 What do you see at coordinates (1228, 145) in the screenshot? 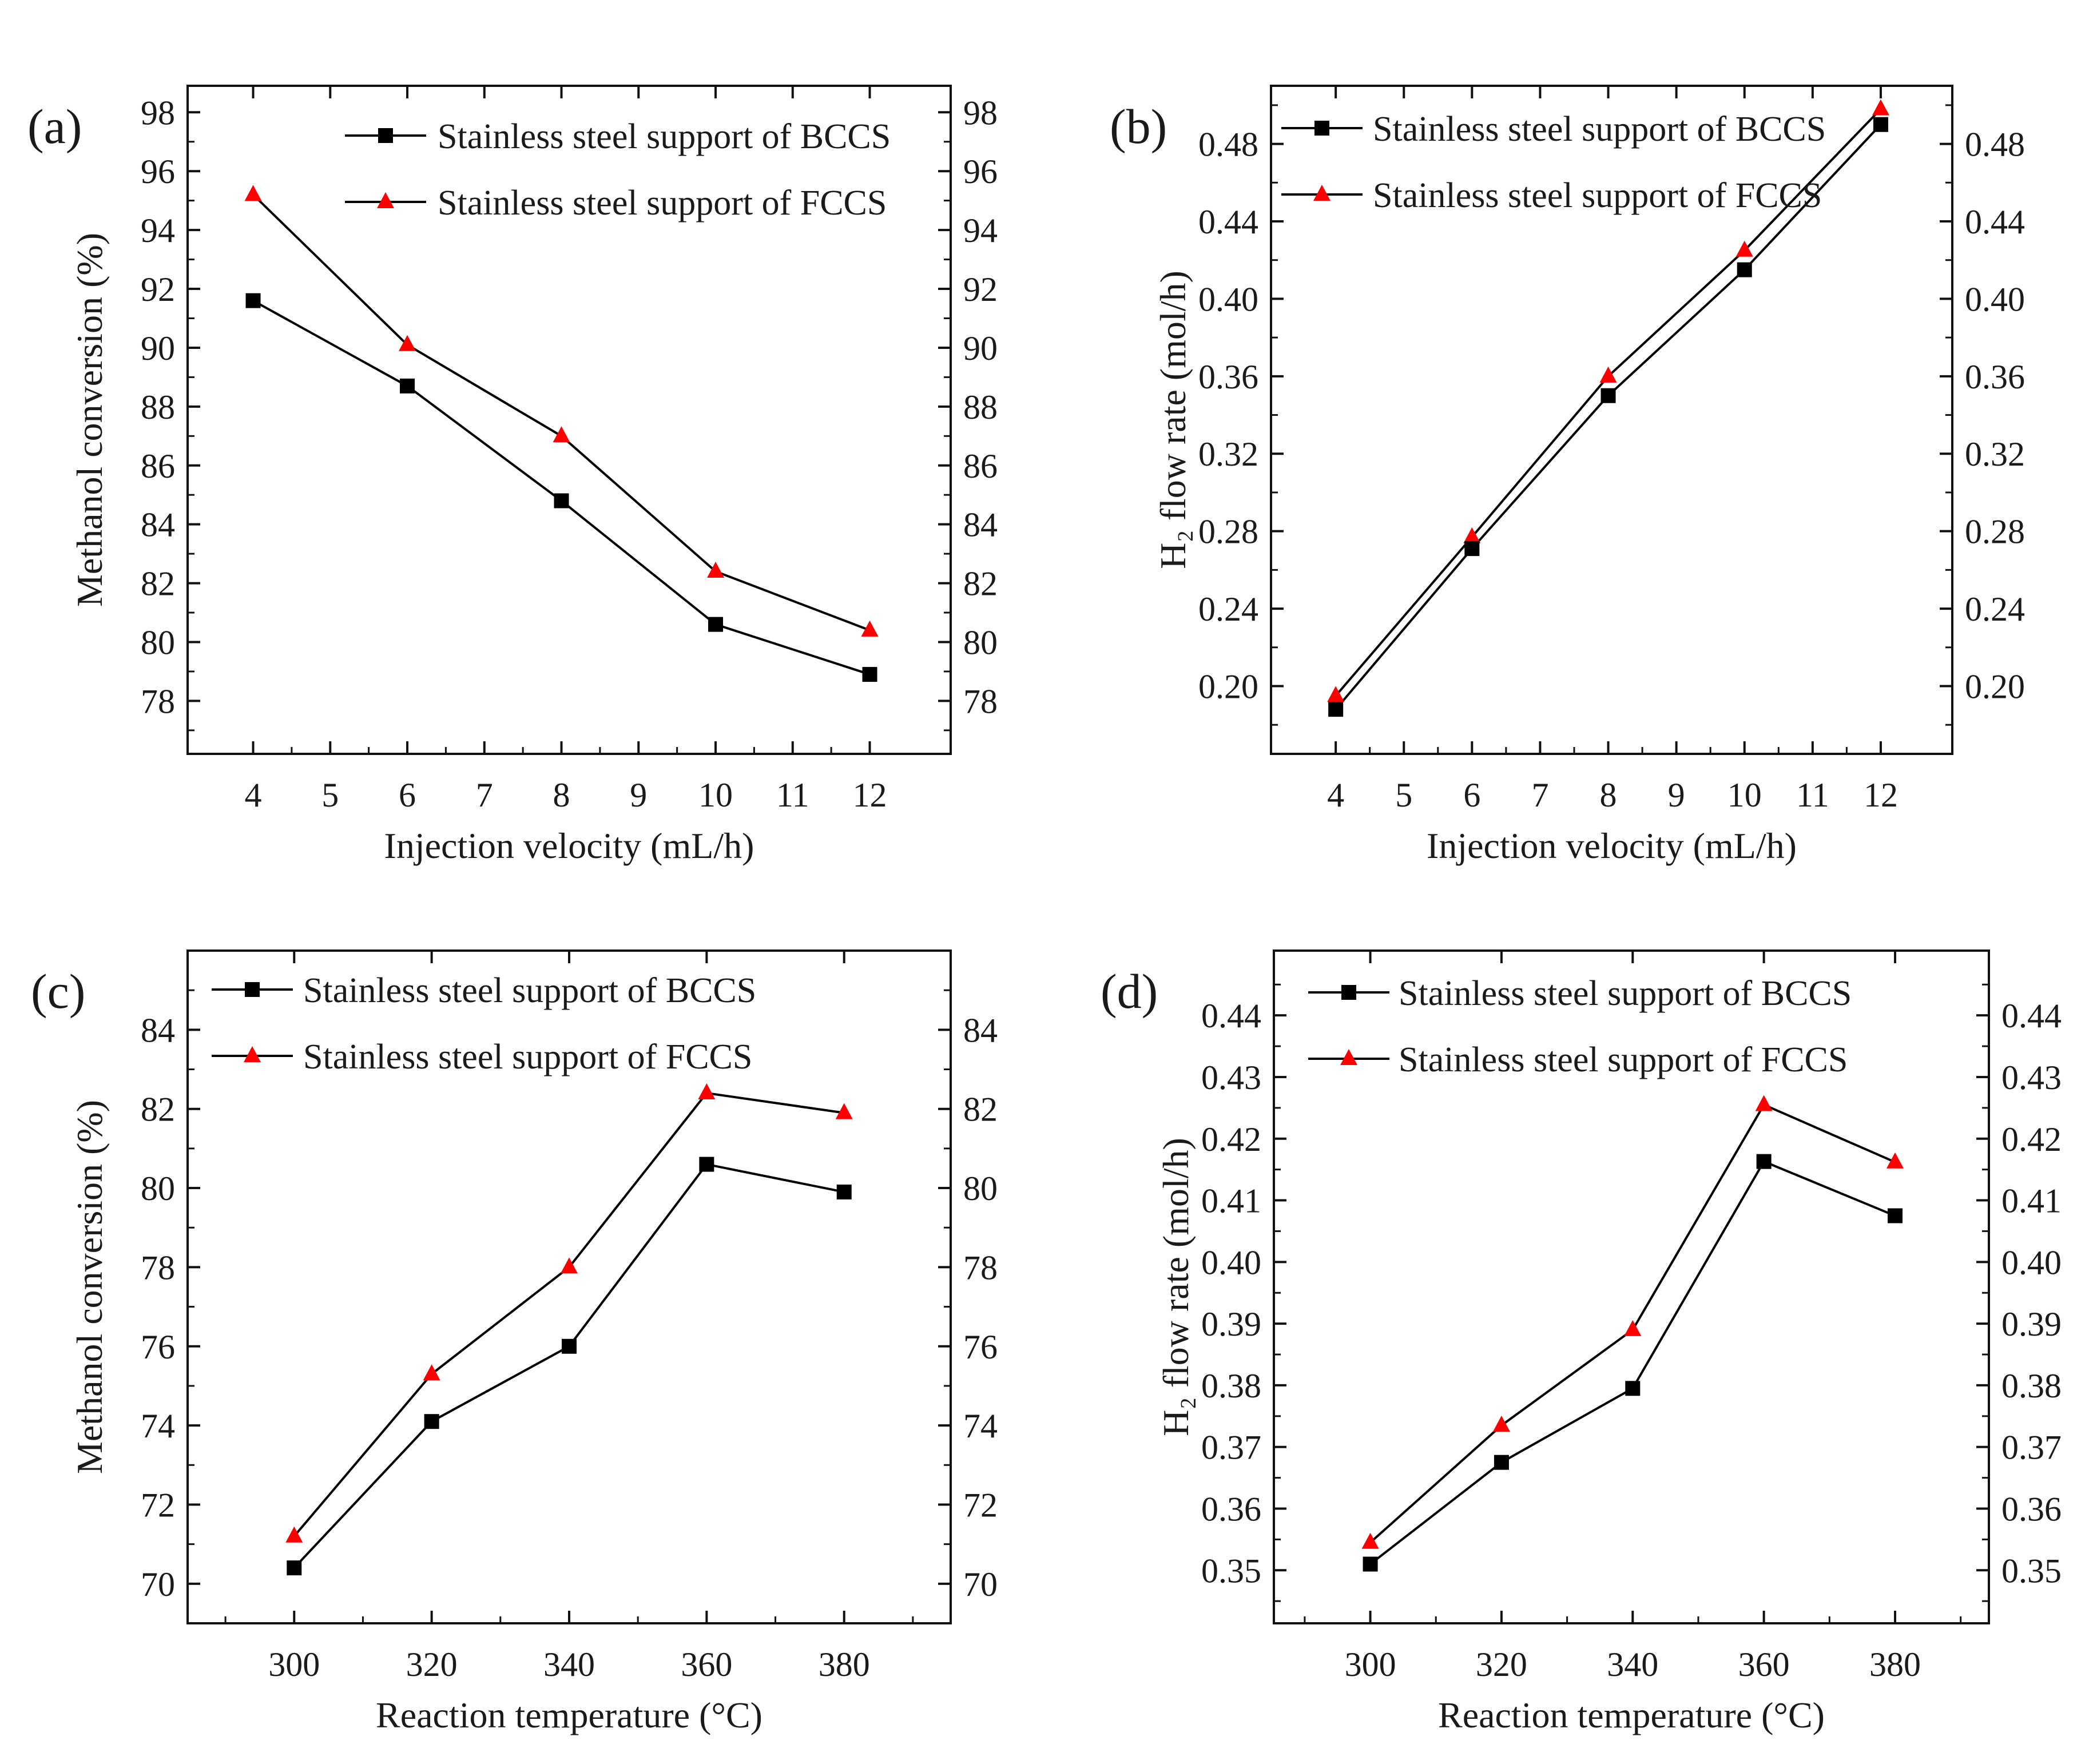
I see `y-tick-label: 0.48` at bounding box center [1228, 145].